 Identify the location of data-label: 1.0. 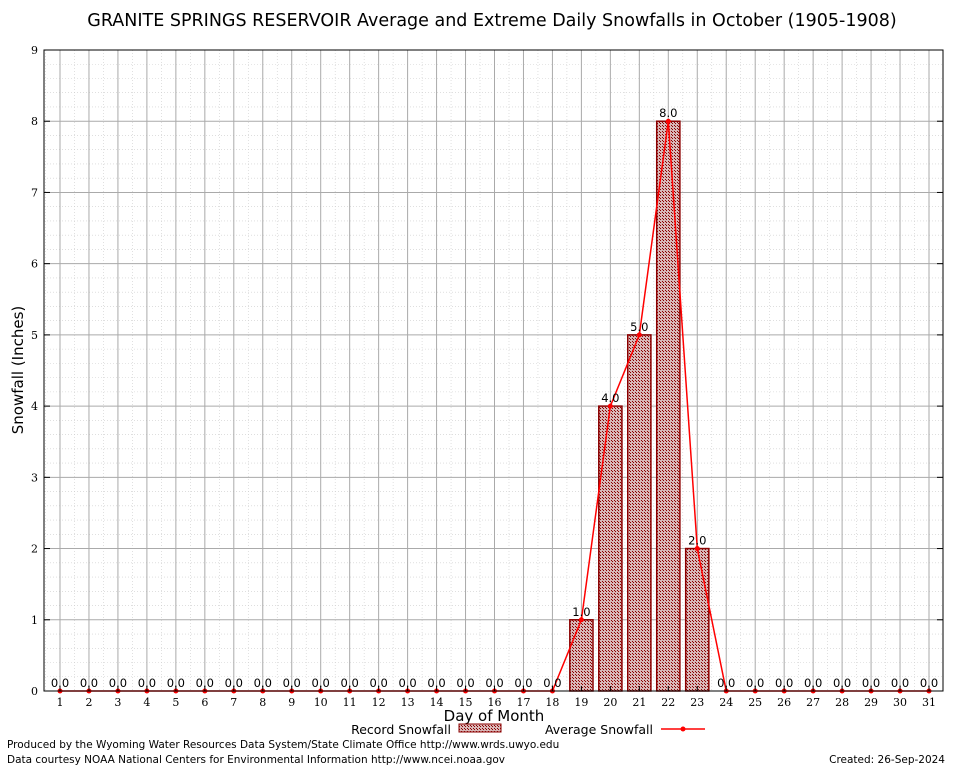
(581, 612).